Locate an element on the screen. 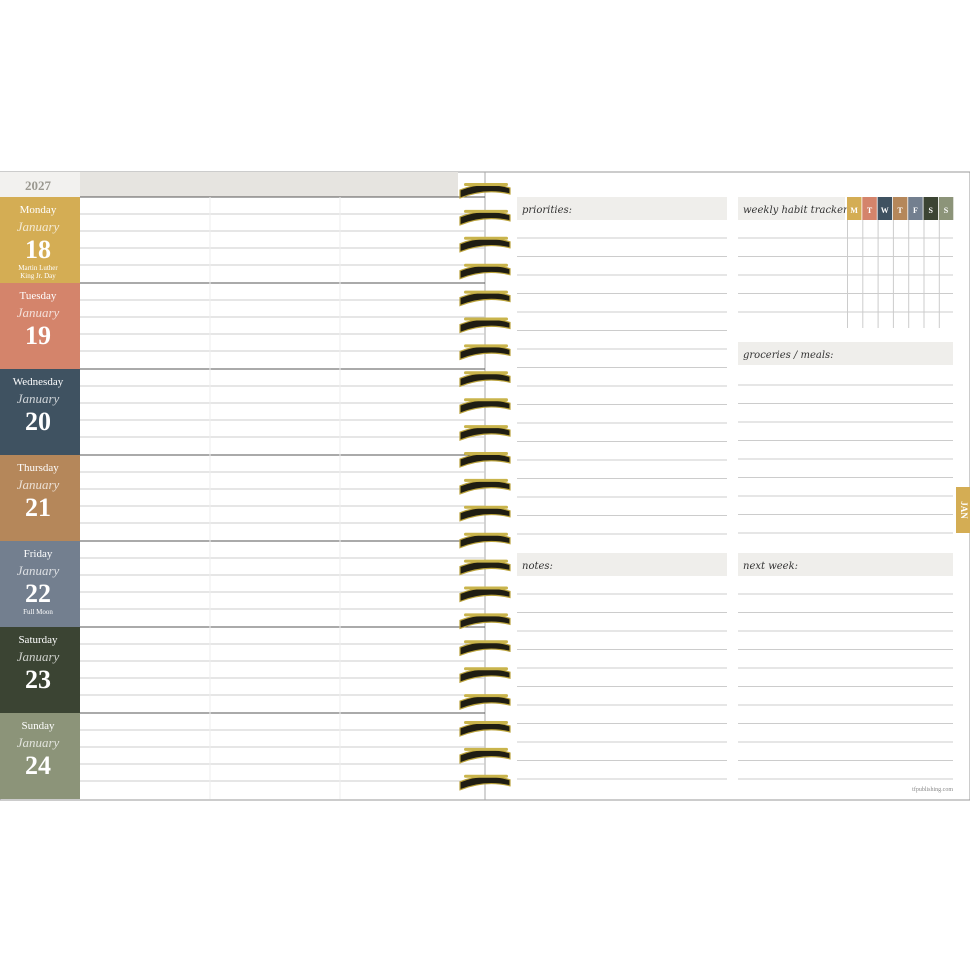  day-note: Full Moon is located at coordinates (38, 612).